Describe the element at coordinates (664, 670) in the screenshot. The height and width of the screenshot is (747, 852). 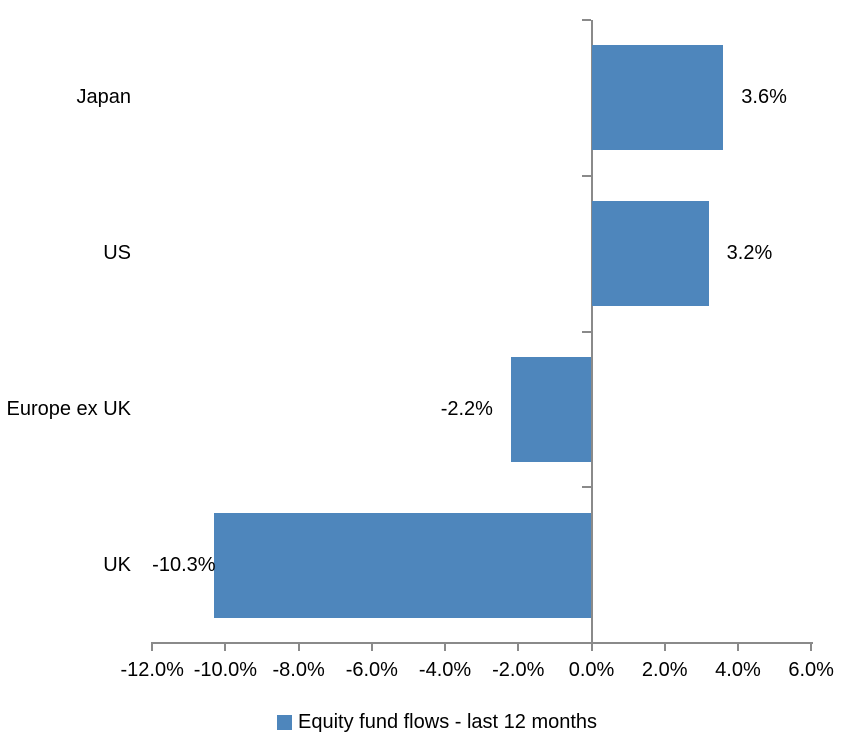
I see `x-tick-label: 2.0%` at that location.